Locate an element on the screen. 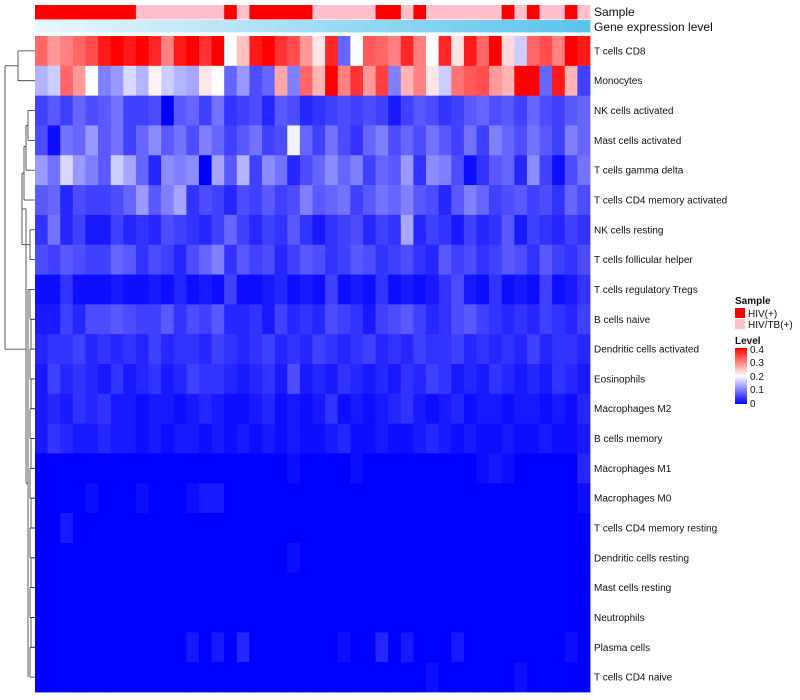 The image size is (800, 700). hiv-legend-label: HIV(+) is located at coordinates (762, 314).